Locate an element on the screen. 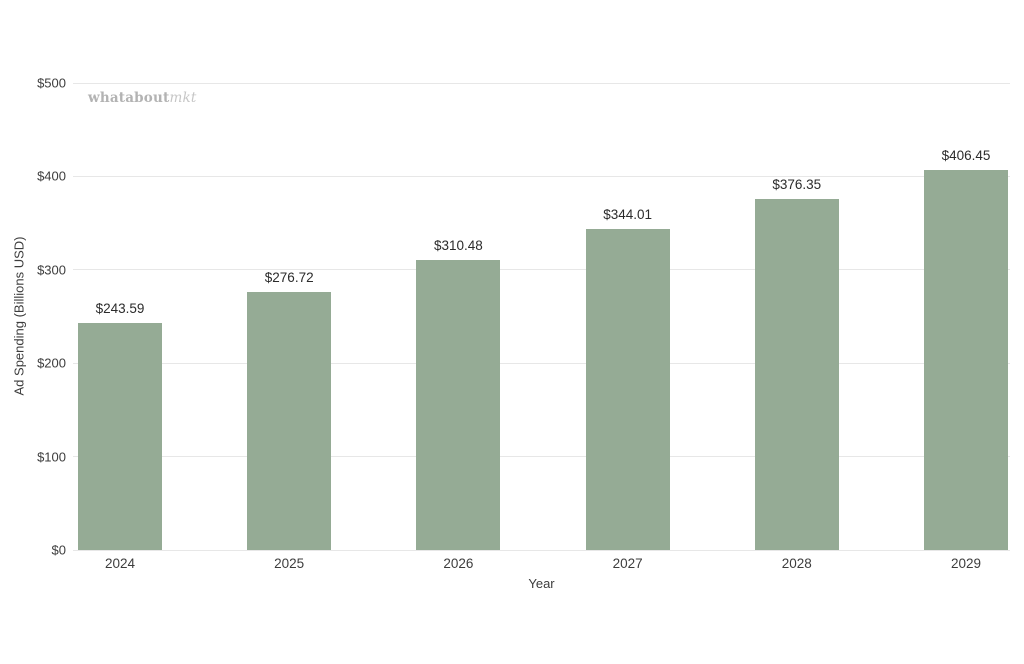  bar-value-label: $376.35 is located at coordinates (797, 184).